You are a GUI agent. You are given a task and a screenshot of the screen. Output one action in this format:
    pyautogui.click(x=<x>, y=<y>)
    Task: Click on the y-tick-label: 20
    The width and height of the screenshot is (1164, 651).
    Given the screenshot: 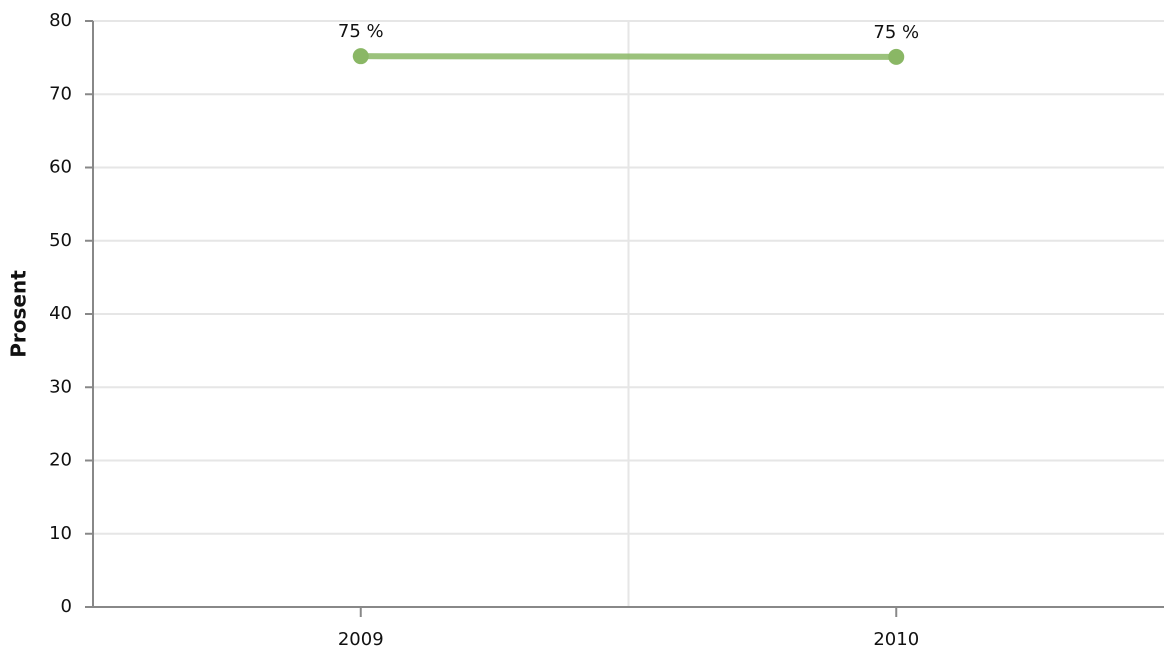 What is the action you would take?
    pyautogui.click(x=60, y=460)
    